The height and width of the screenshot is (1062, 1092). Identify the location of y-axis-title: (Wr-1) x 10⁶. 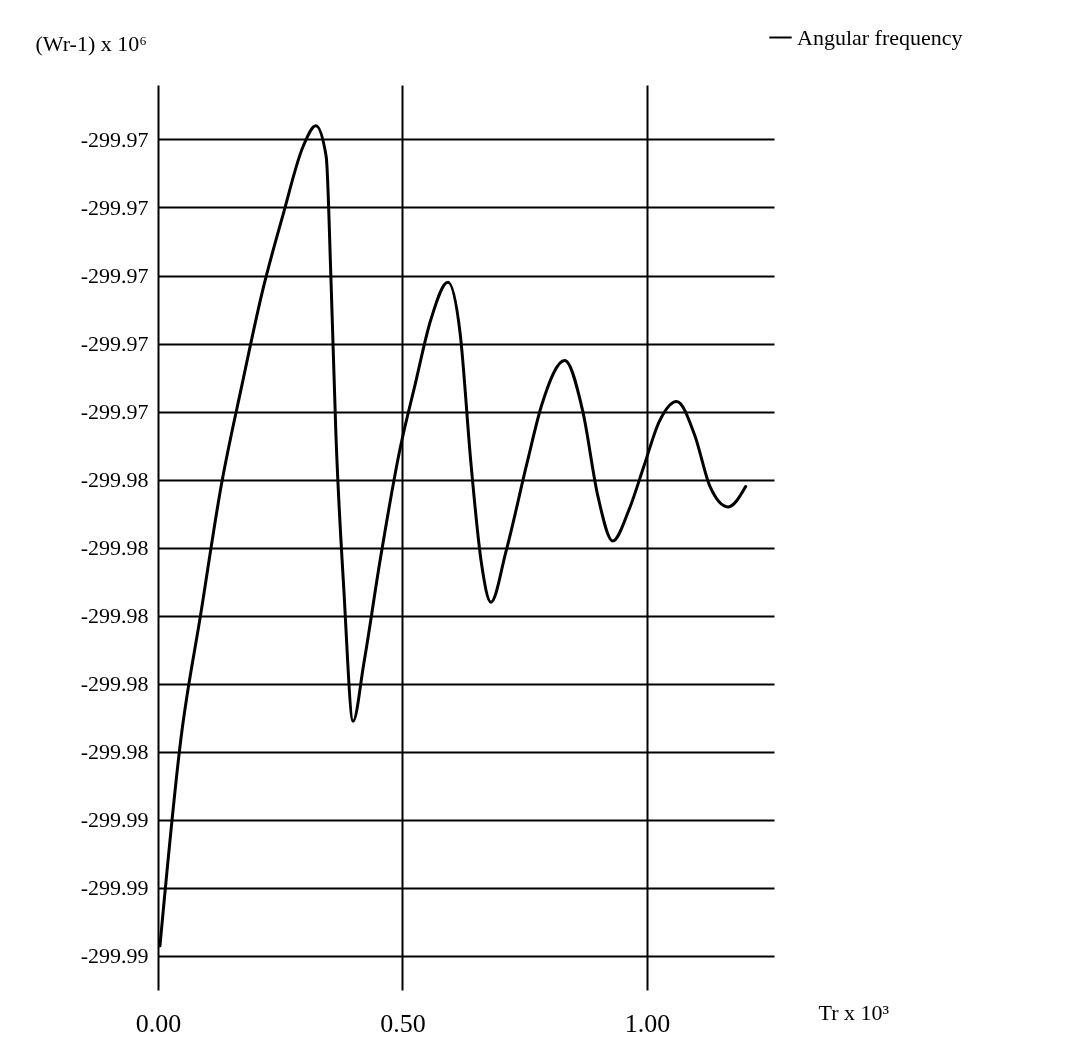
(91, 43).